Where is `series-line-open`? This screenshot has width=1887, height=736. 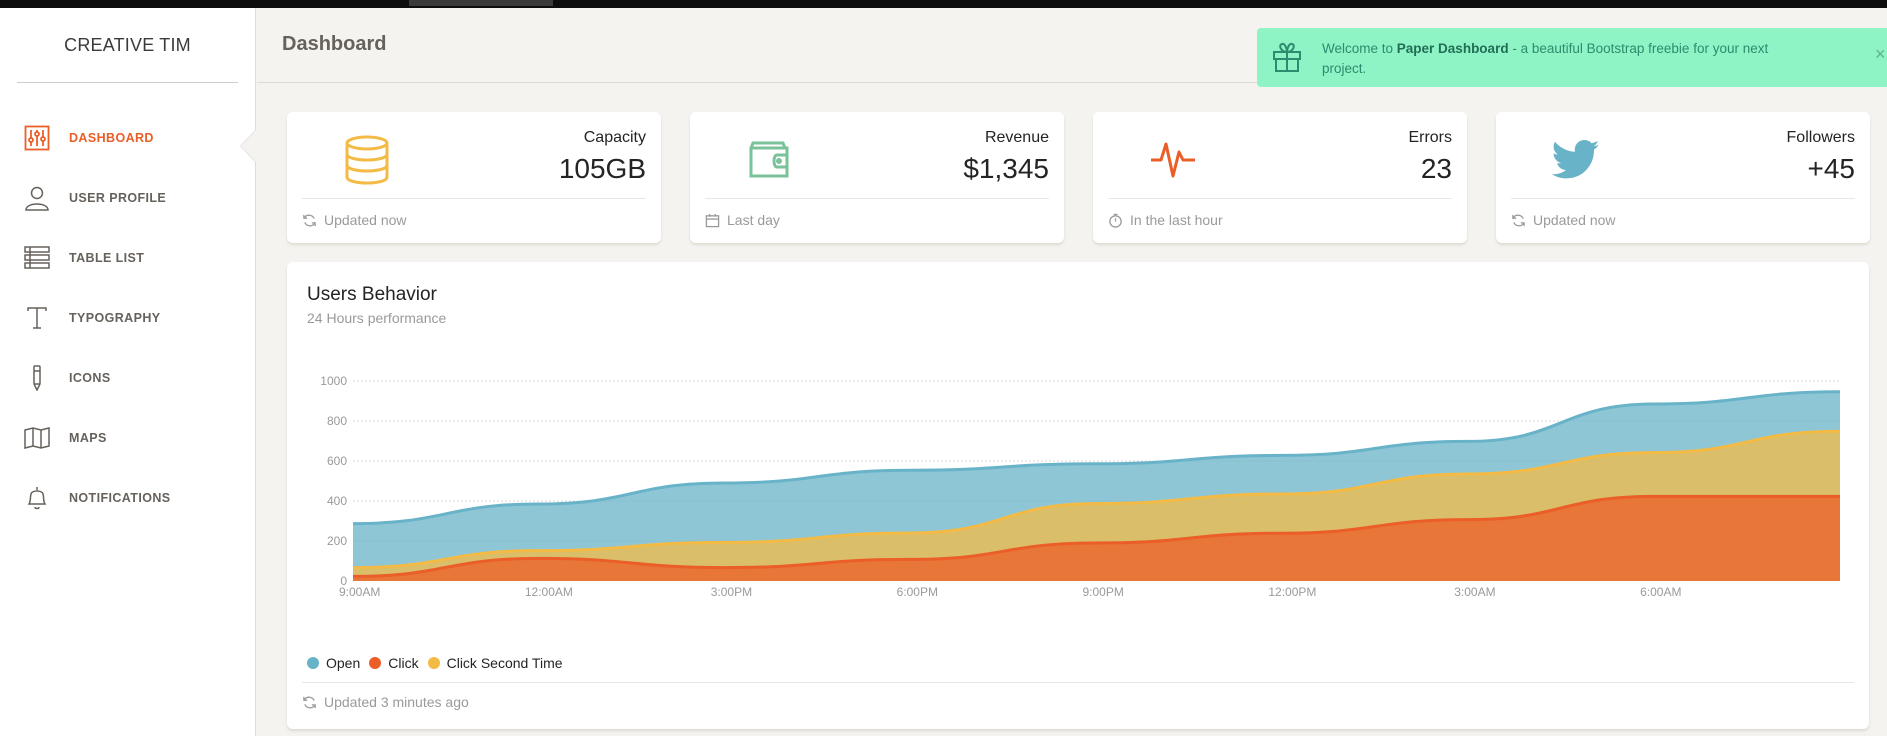 series-line-open is located at coordinates (1096, 458).